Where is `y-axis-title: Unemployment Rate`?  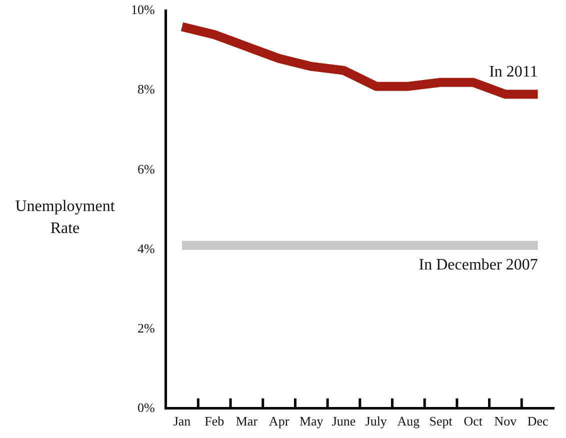 y-axis-title: Unemployment Rate is located at coordinates (65, 218).